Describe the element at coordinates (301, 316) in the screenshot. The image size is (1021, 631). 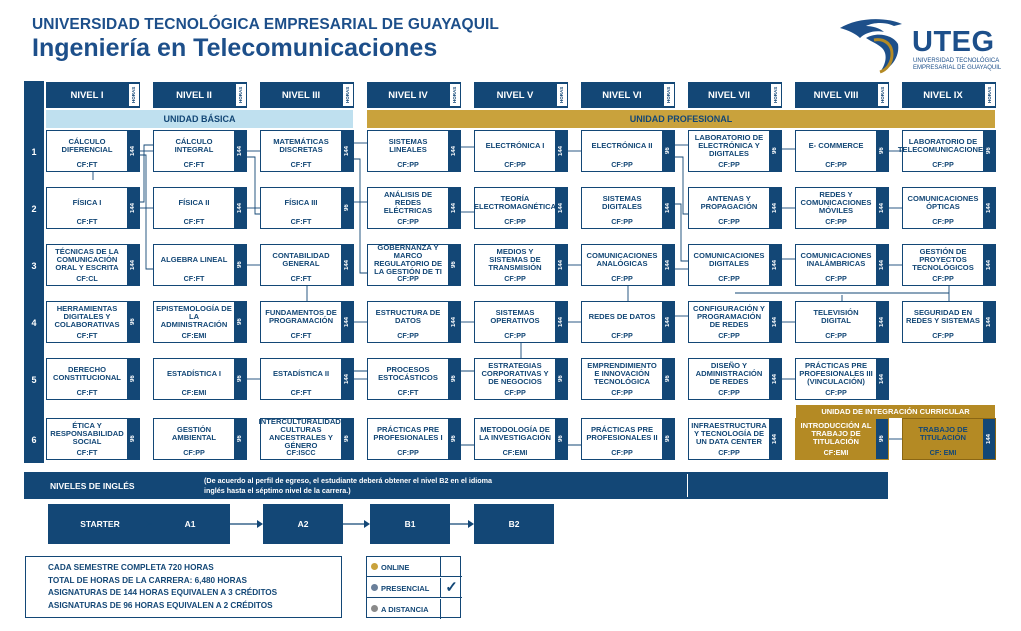
I see `course-name: FUNDAMENTOS DE PROGRAMACIÓN` at that location.